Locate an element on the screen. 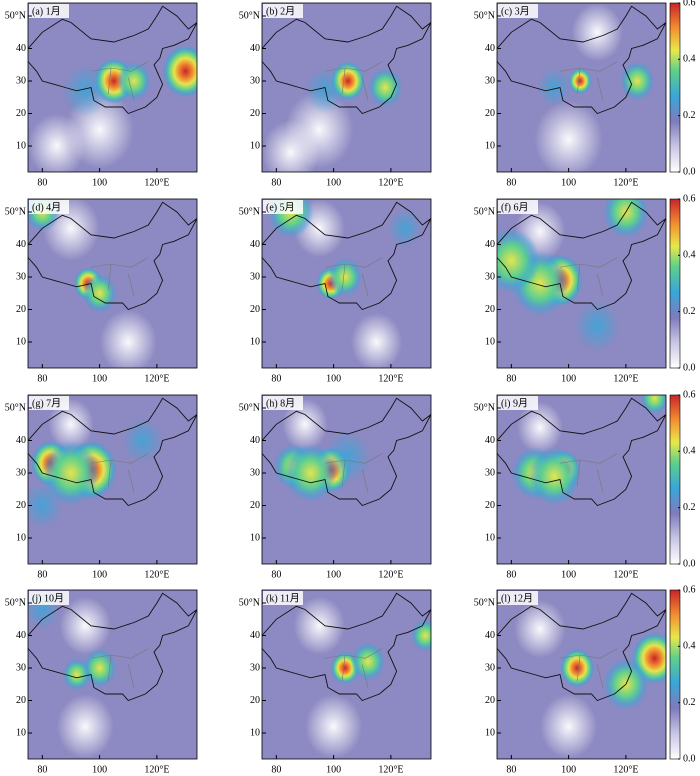 The height and width of the screenshot is (776, 700). map-panel: (c) 3月 80 100 120°E 10 20 30 40 50°N is located at coordinates (570, 95).